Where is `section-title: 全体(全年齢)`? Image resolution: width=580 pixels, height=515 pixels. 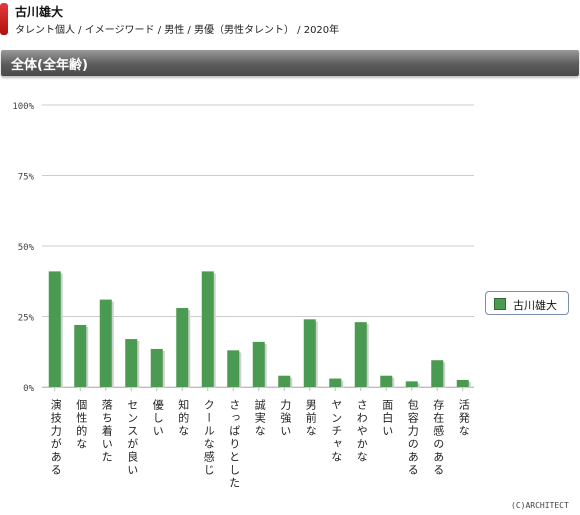
section-title: 全体(全年齢) is located at coordinates (49, 65).